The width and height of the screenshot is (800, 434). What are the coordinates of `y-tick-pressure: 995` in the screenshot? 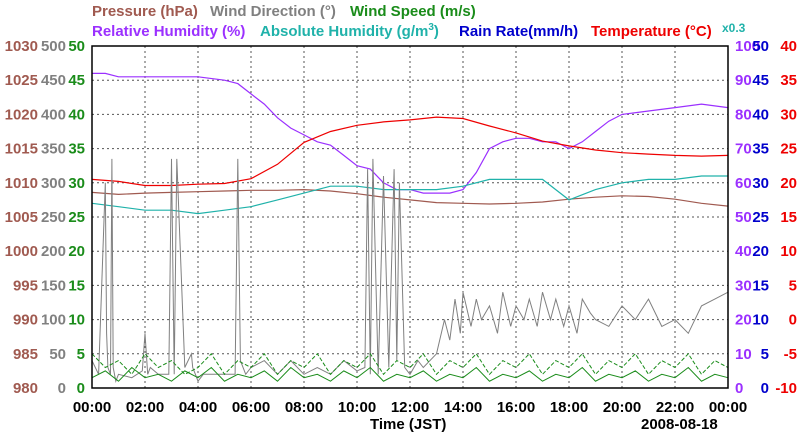 It's located at (25, 285).